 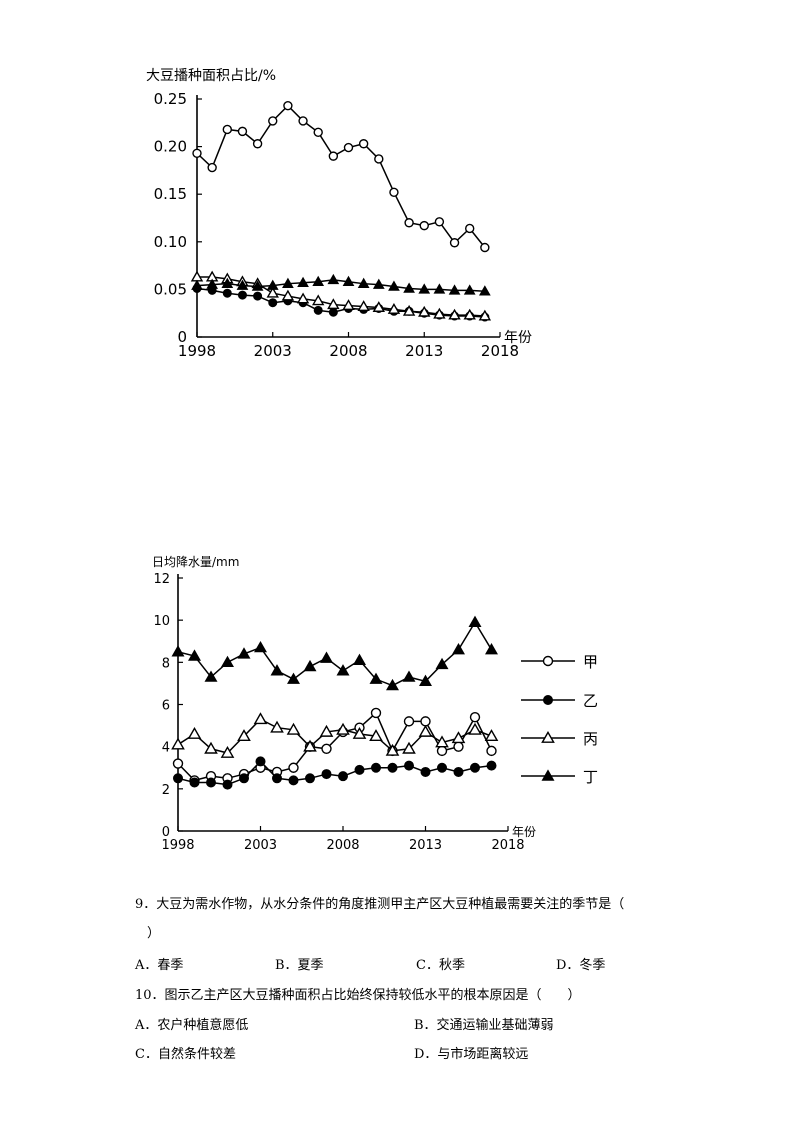 I want to click on question-9-stem-line1: 9．大豆为需水作物，从水分条件的角度推测甲主产区大豆种植最需要关注的季节是（, so click(x=380, y=904).